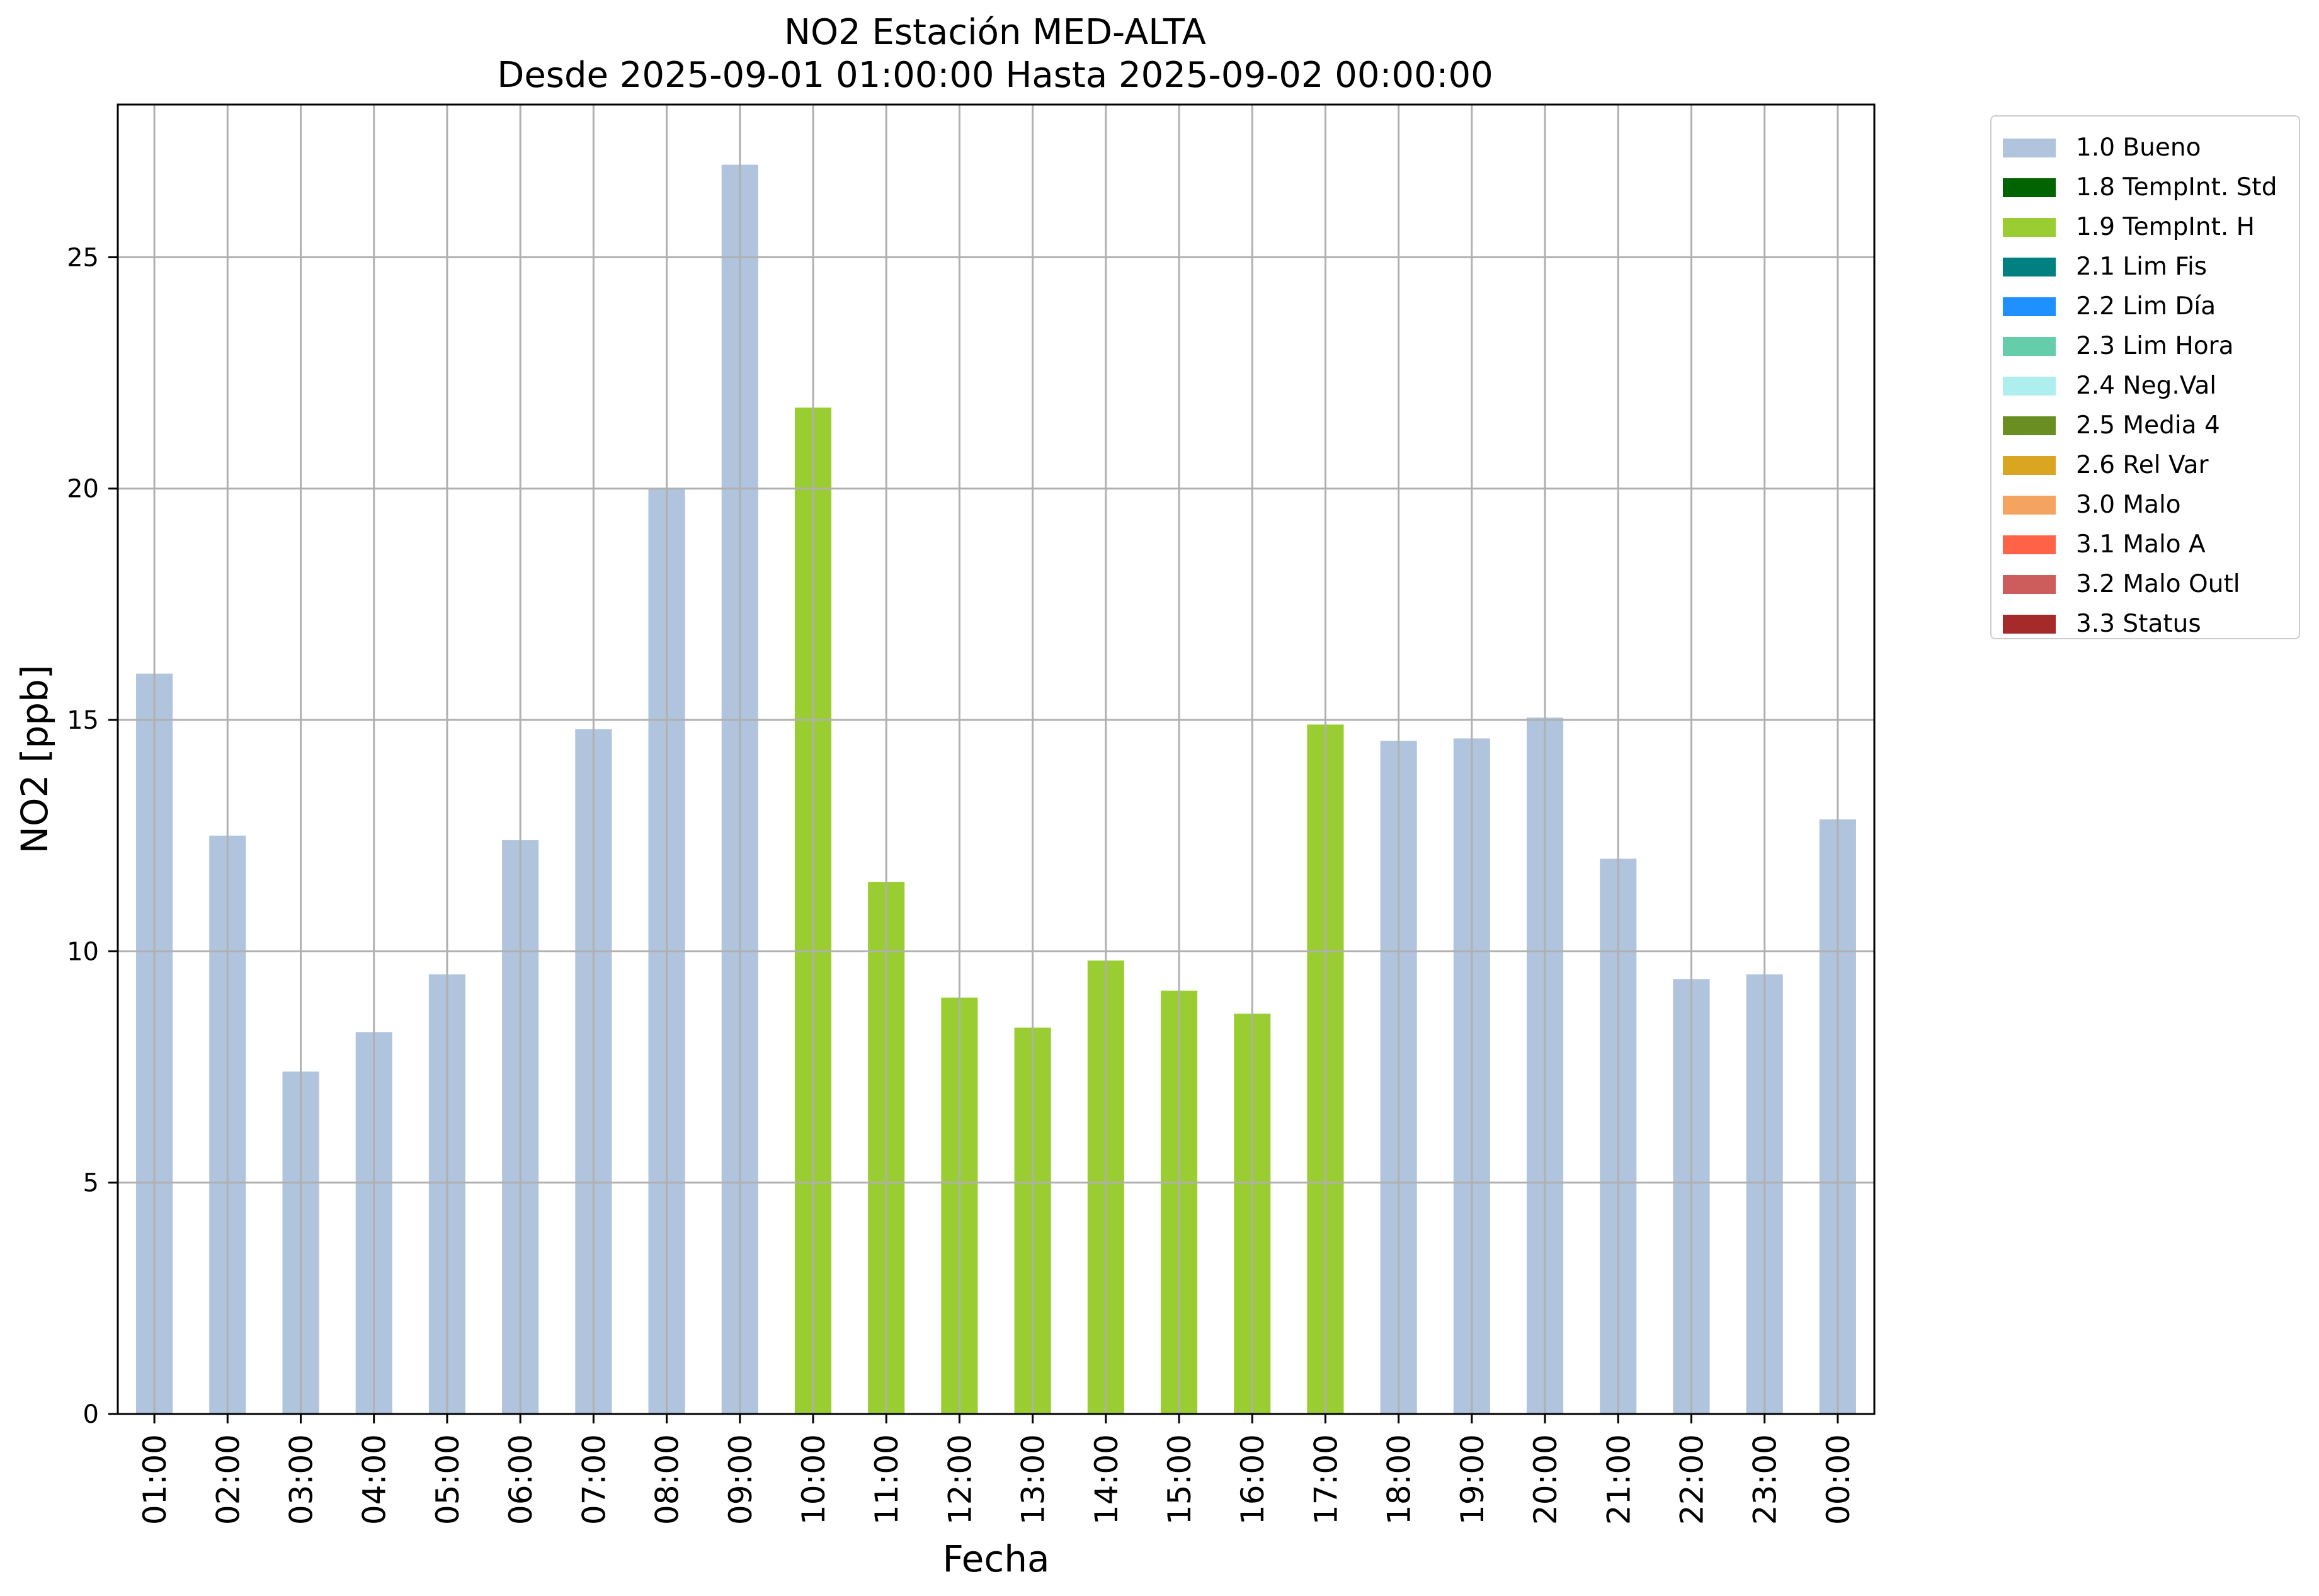 The width and height of the screenshot is (2319, 1596). Describe the element at coordinates (301, 1479) in the screenshot. I see `x-tick-label: 03:00` at that location.